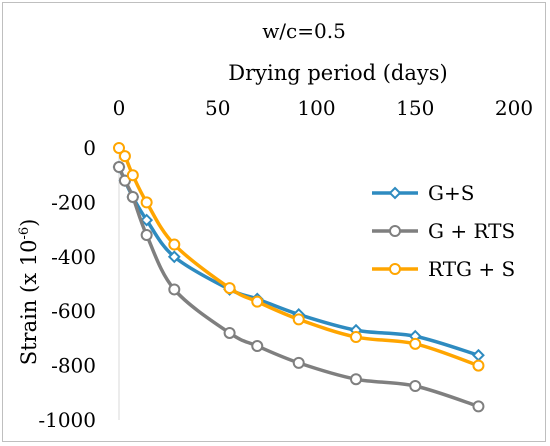 This screenshot has height=446, width=550. I want to click on y-tick-label: -1000, so click(67, 420).